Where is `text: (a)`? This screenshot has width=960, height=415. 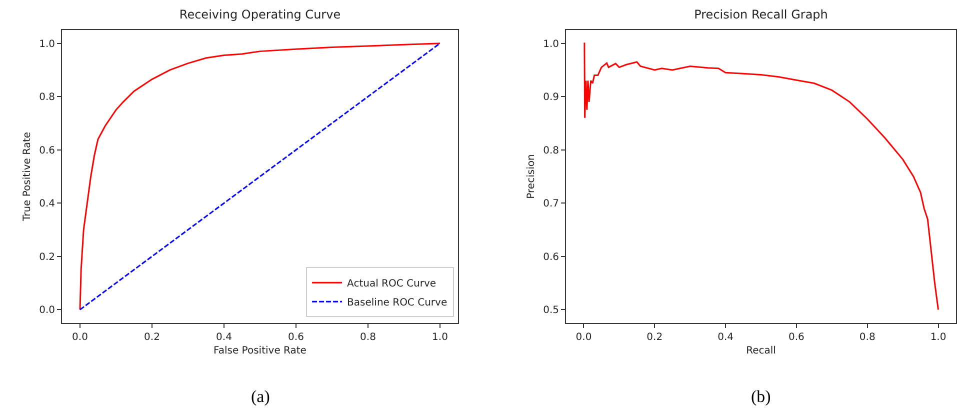
text: (a) is located at coordinates (260, 396).